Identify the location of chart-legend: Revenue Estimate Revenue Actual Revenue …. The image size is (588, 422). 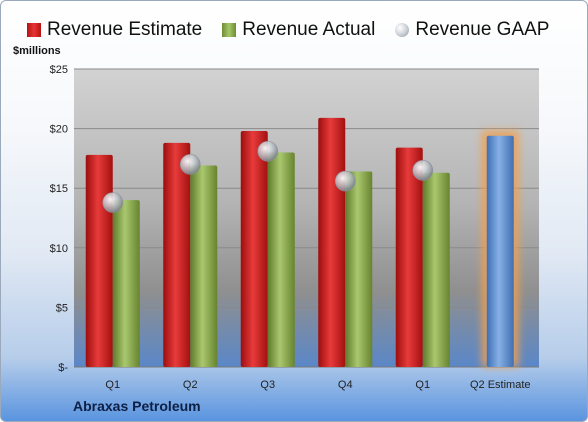
(302, 30).